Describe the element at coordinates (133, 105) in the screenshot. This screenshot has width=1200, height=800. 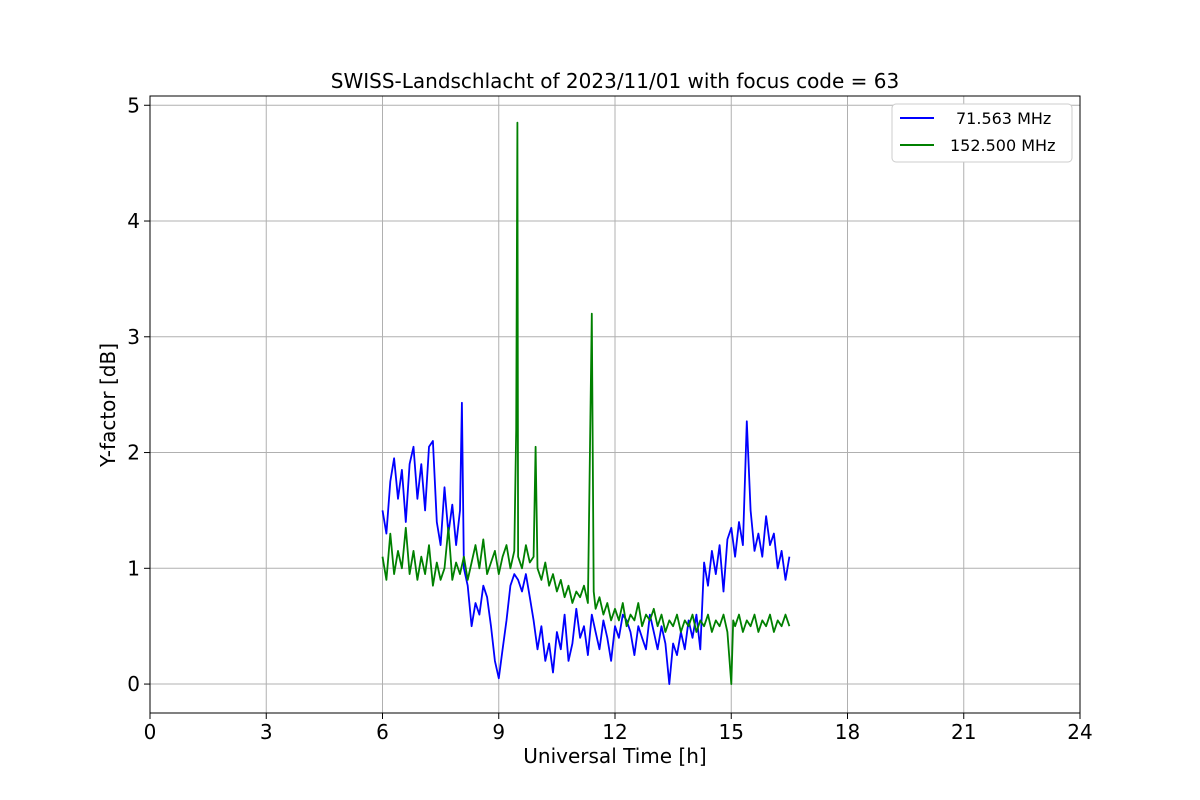
I see `y-tick-label: 5` at that location.